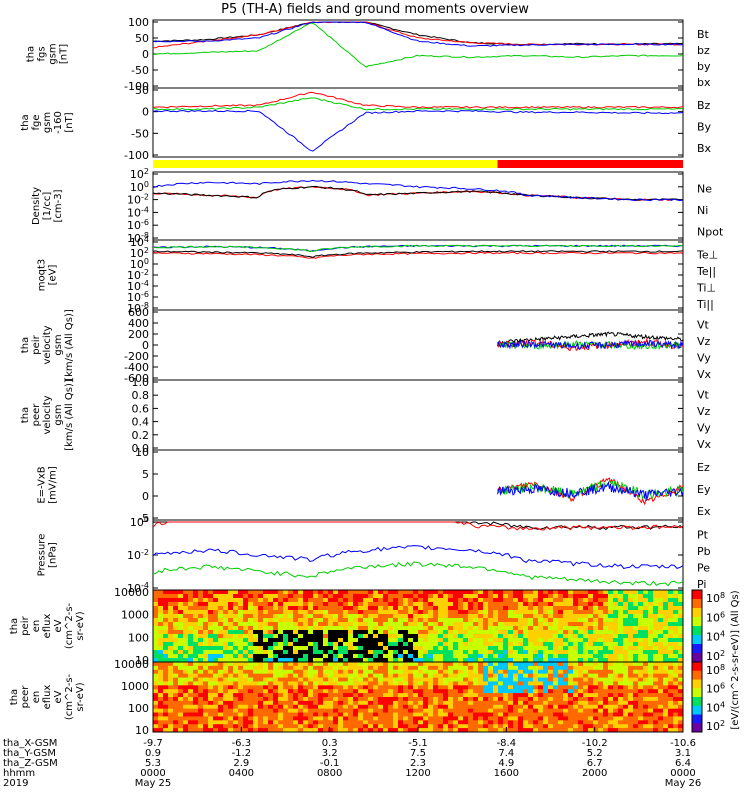 The height and width of the screenshot is (800, 750). Describe the element at coordinates (697, 702) in the screenshot. I see `colorbar-segment` at that location.